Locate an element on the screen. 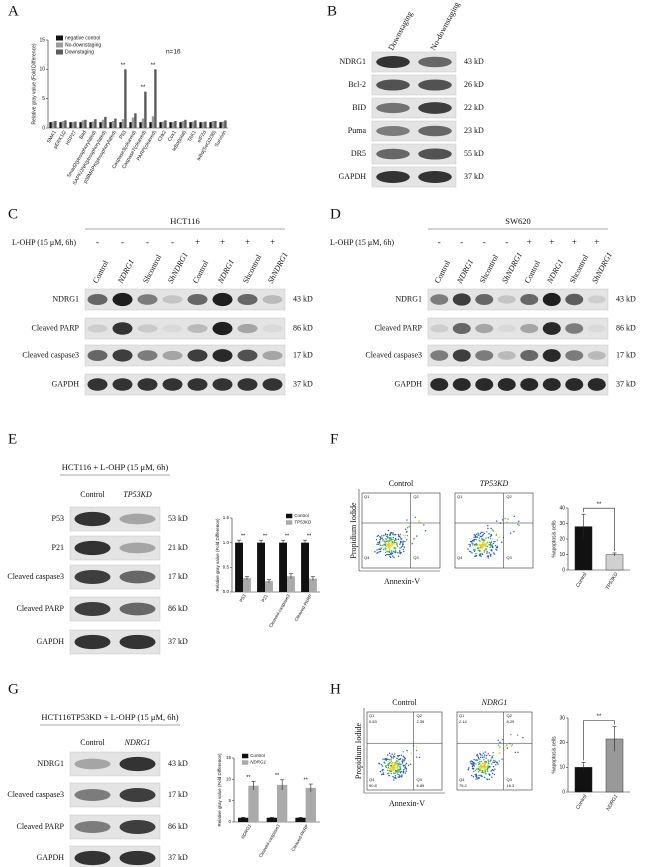 The height and width of the screenshot is (867, 650). quadrant-label: Q3 is located at coordinates (416, 557).